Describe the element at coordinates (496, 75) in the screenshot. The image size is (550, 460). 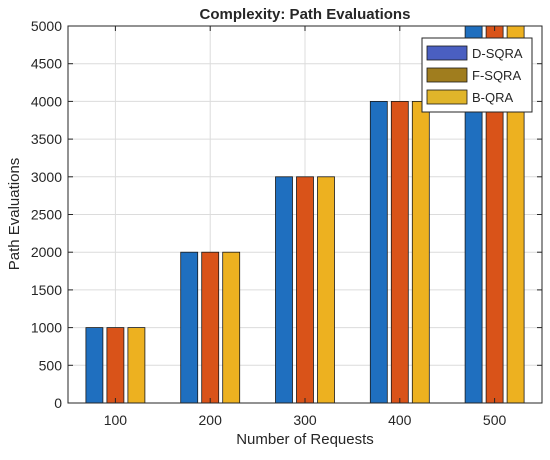
I see `legend-label-f-sqra: F-SQRA` at that location.